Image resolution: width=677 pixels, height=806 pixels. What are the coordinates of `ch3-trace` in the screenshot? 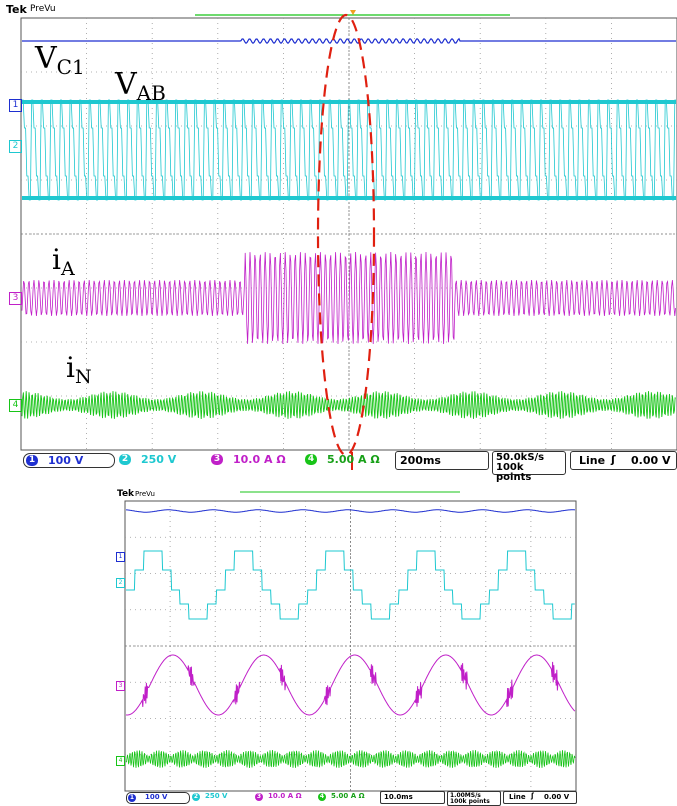 It's located at (348, 298).